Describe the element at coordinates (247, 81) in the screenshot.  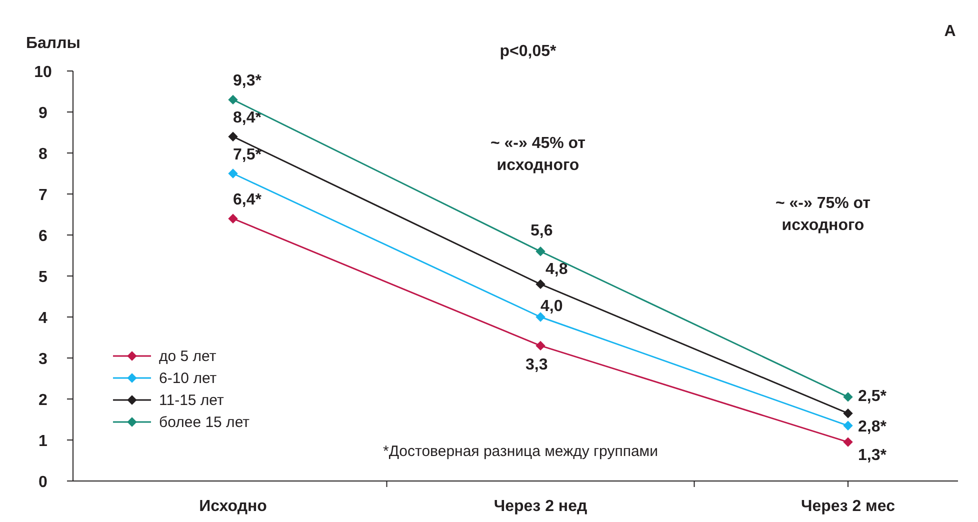
I see `data-label: 9,3*` at that location.